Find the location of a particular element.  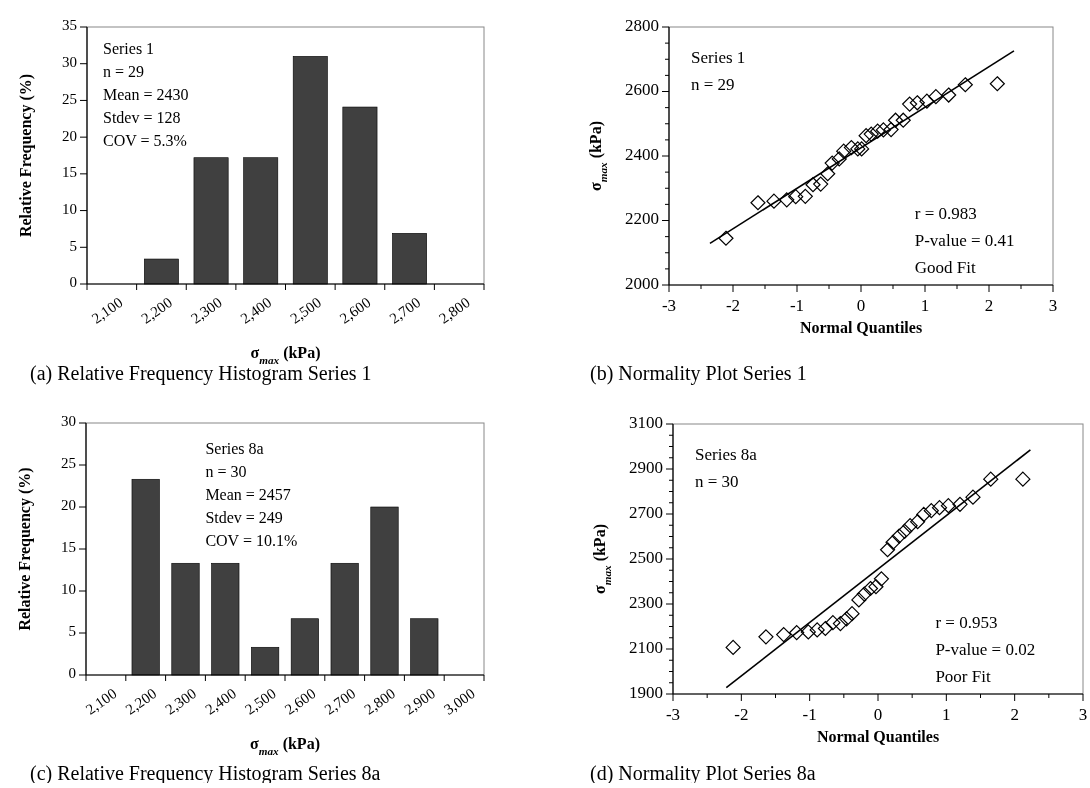

x-tick-label: -3 is located at coordinates (669, 305).